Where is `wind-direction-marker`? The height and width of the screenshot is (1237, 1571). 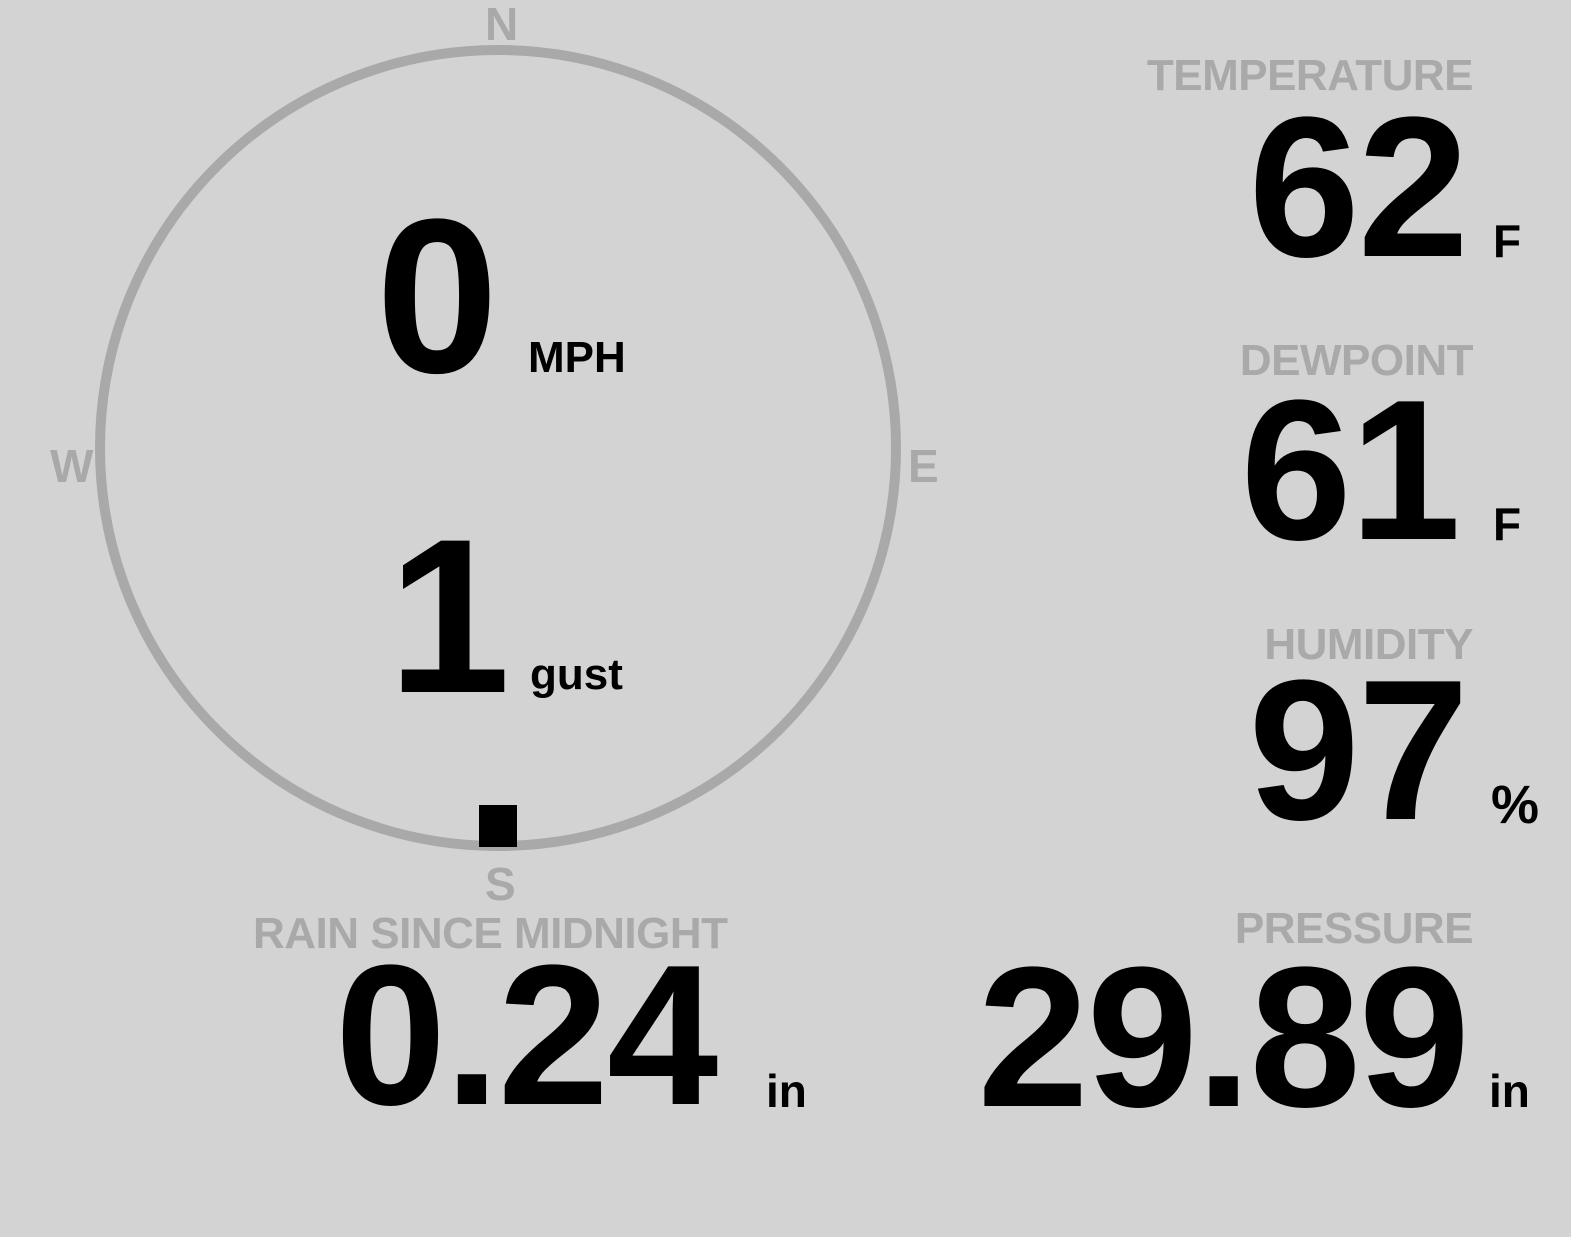 wind-direction-marker is located at coordinates (498, 826).